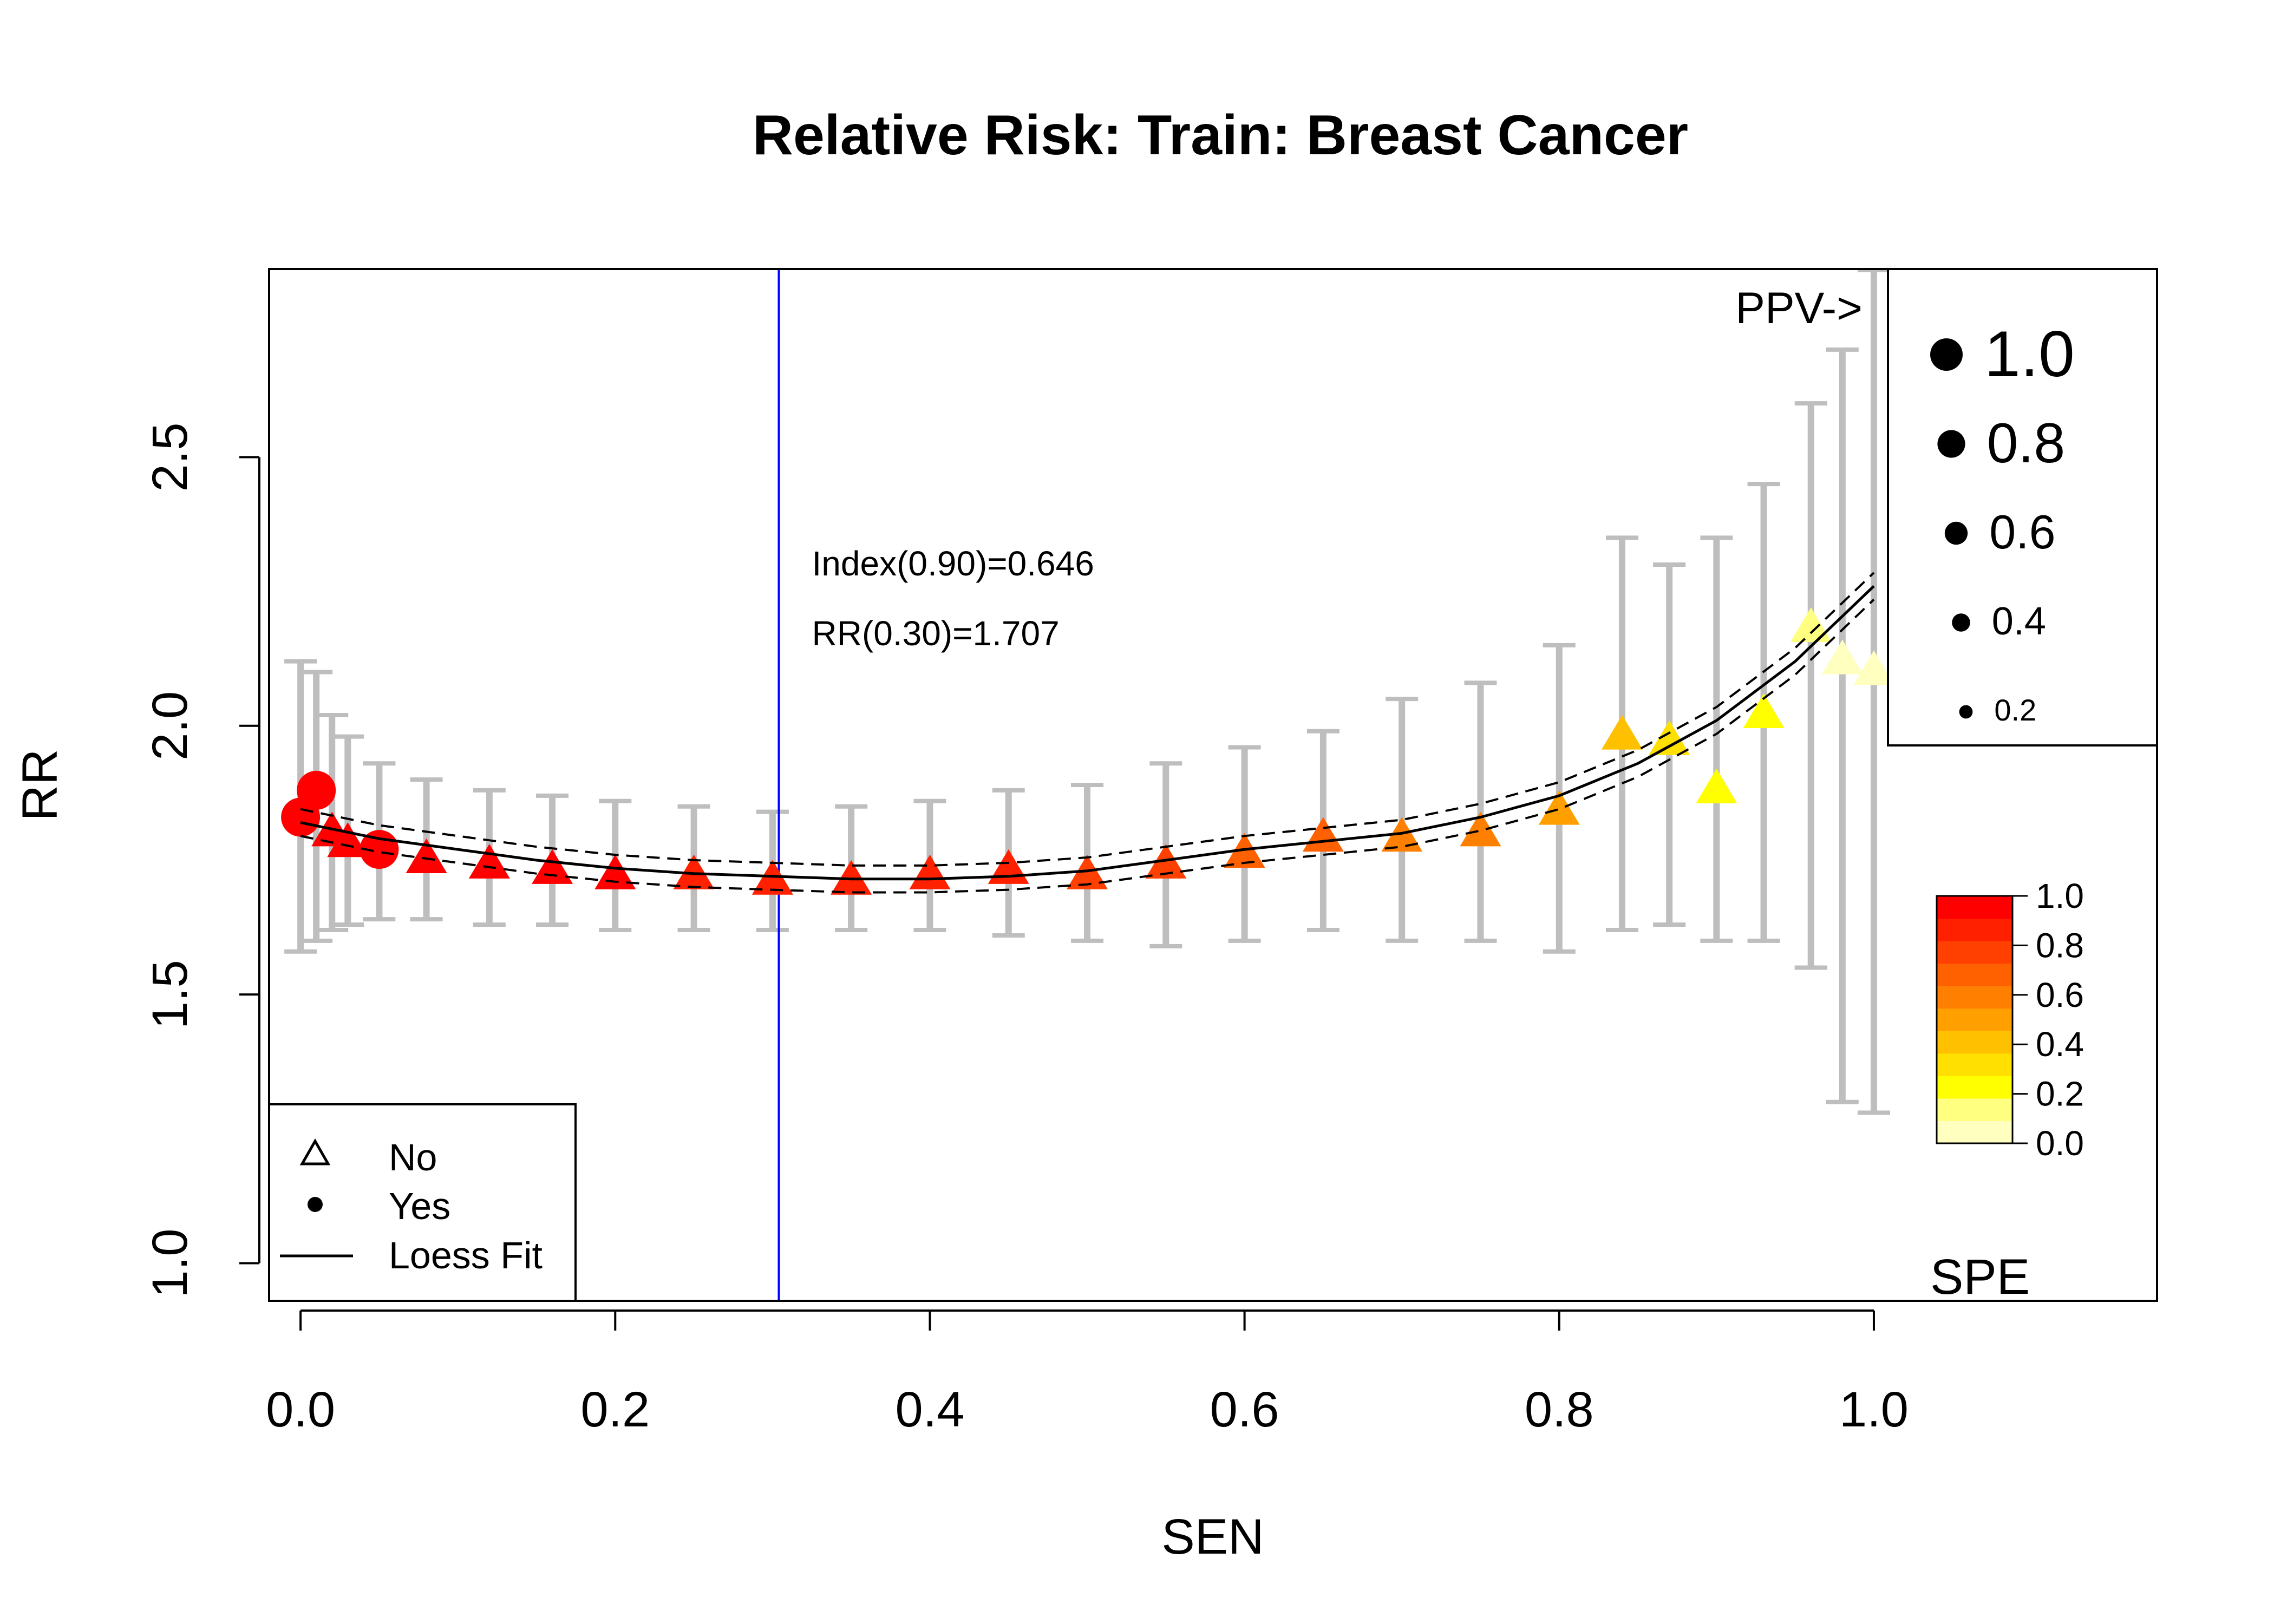 This screenshot has height=1624, width=2274. What do you see at coordinates (930, 1410) in the screenshot?
I see `x-tick-label: 0.4` at bounding box center [930, 1410].